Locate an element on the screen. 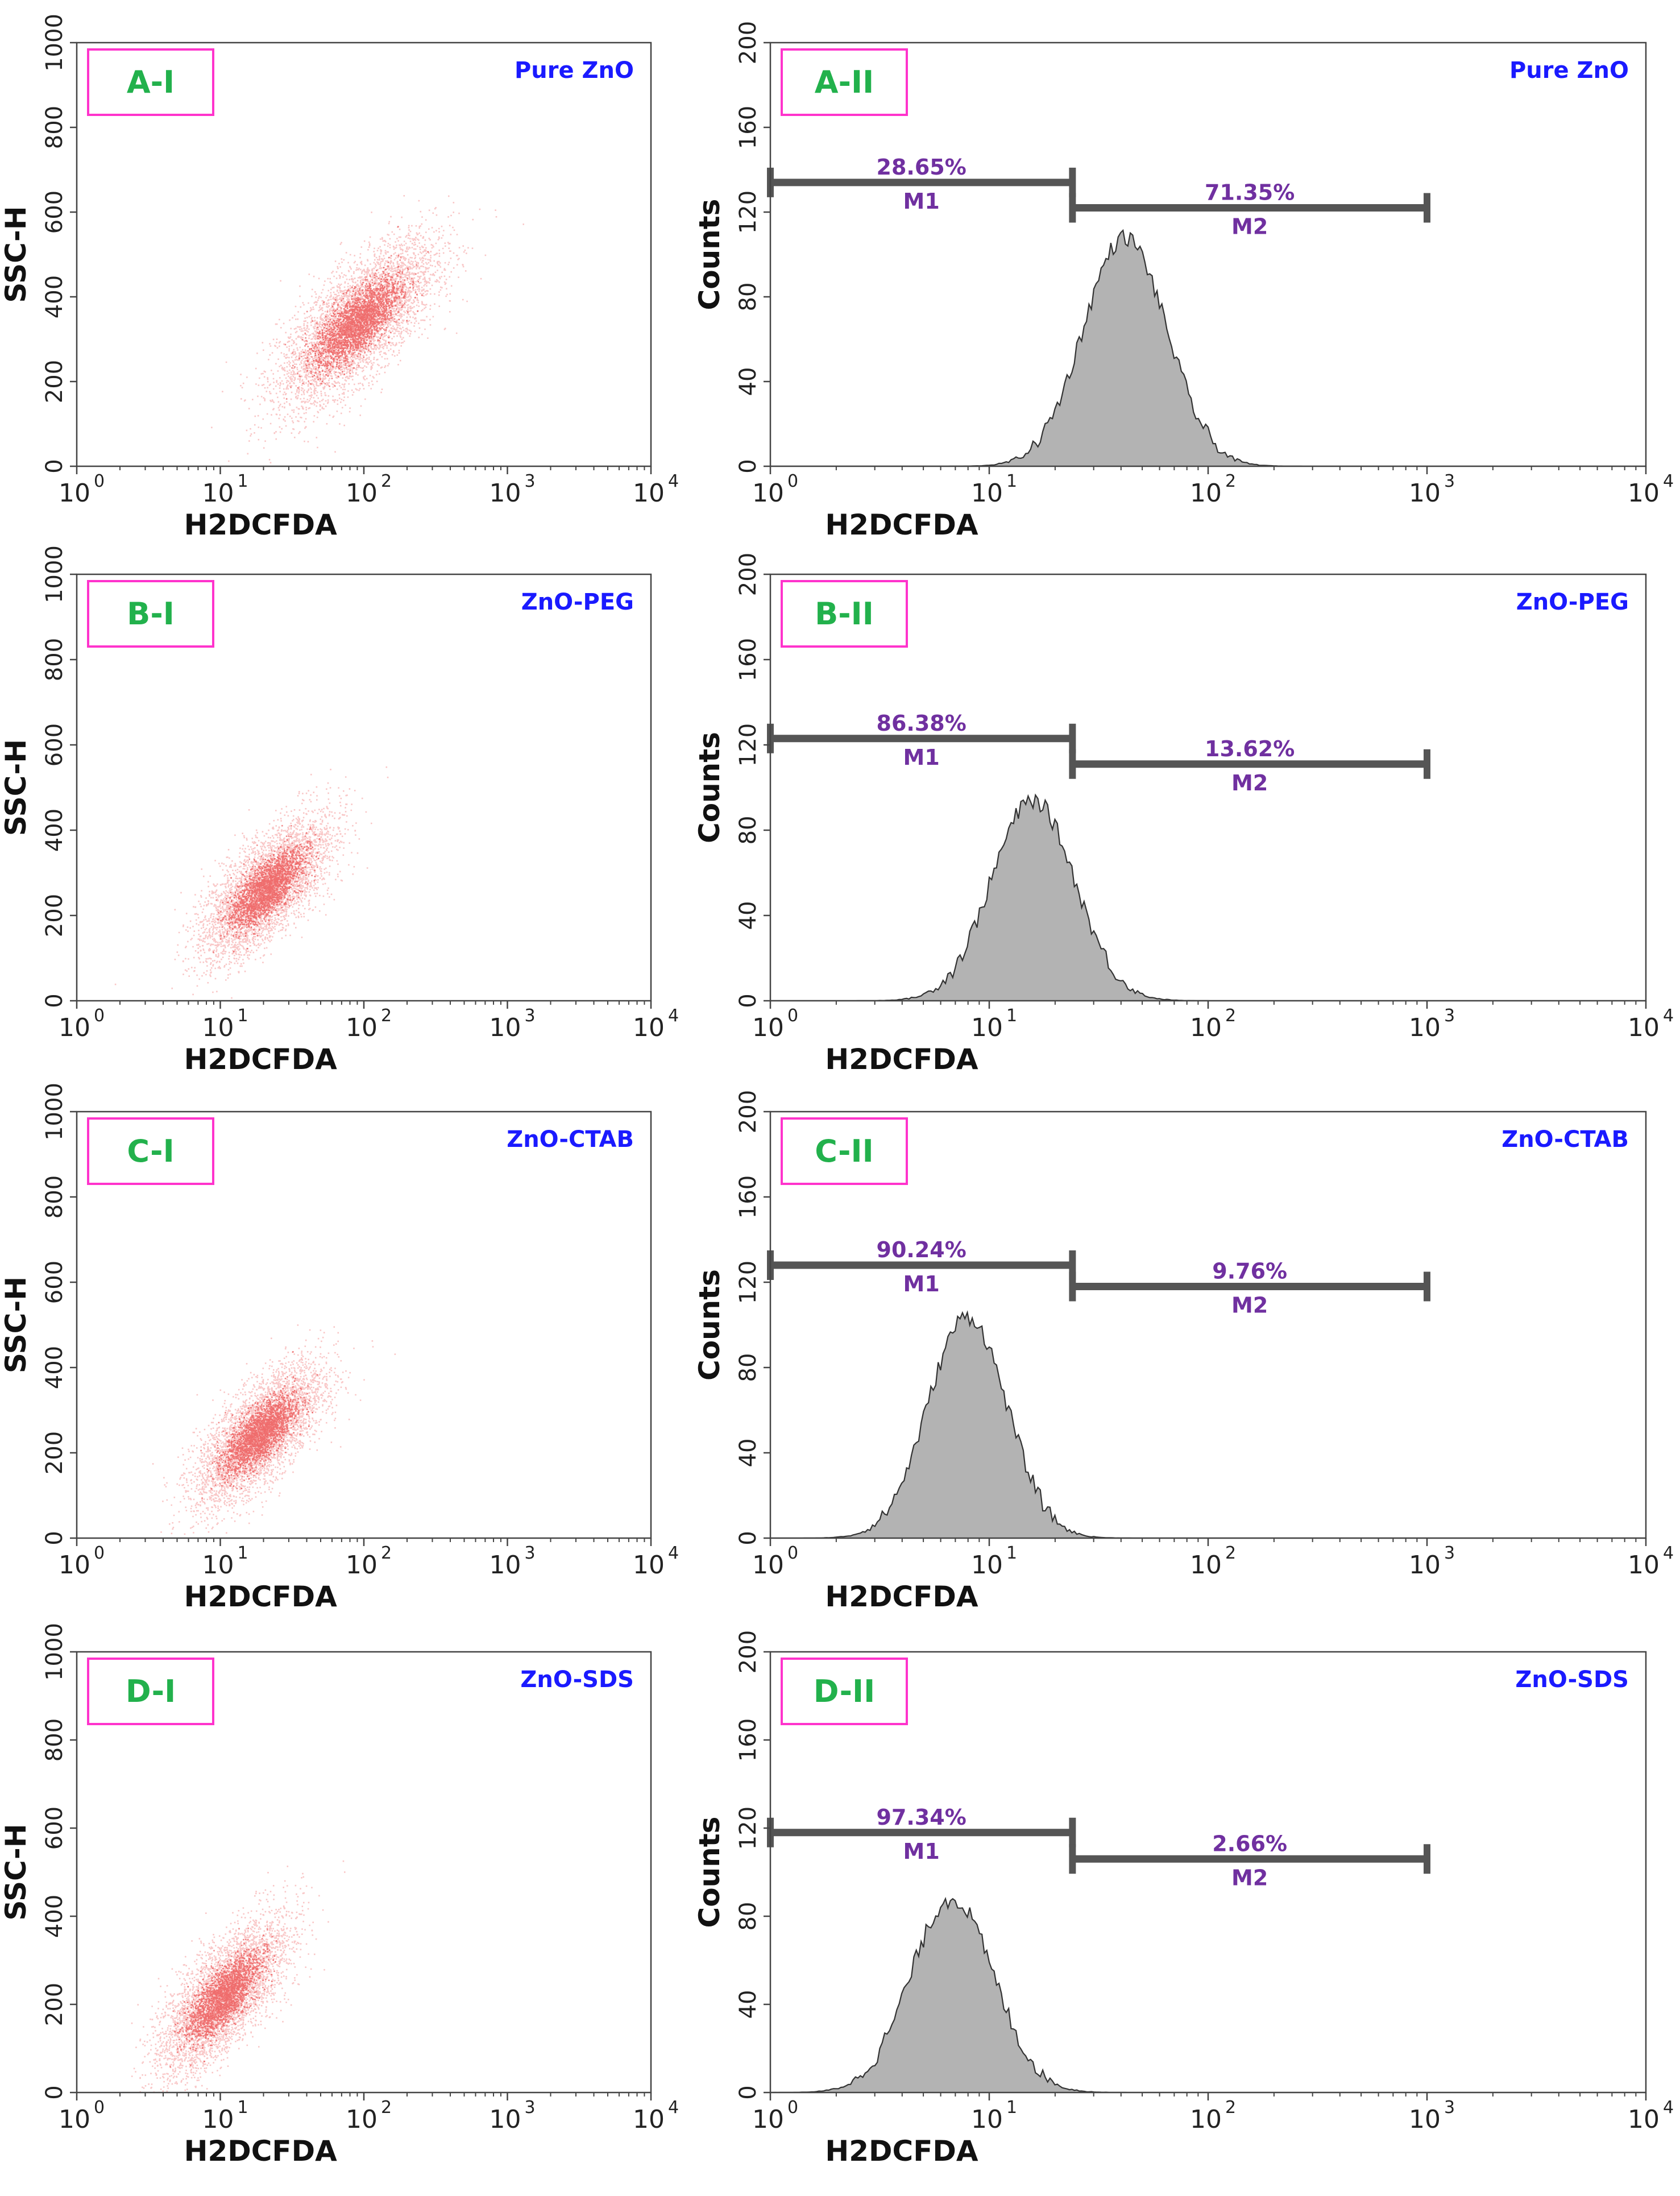 The height and width of the screenshot is (2196, 1680). marker-percent: 86.38% is located at coordinates (921, 724).